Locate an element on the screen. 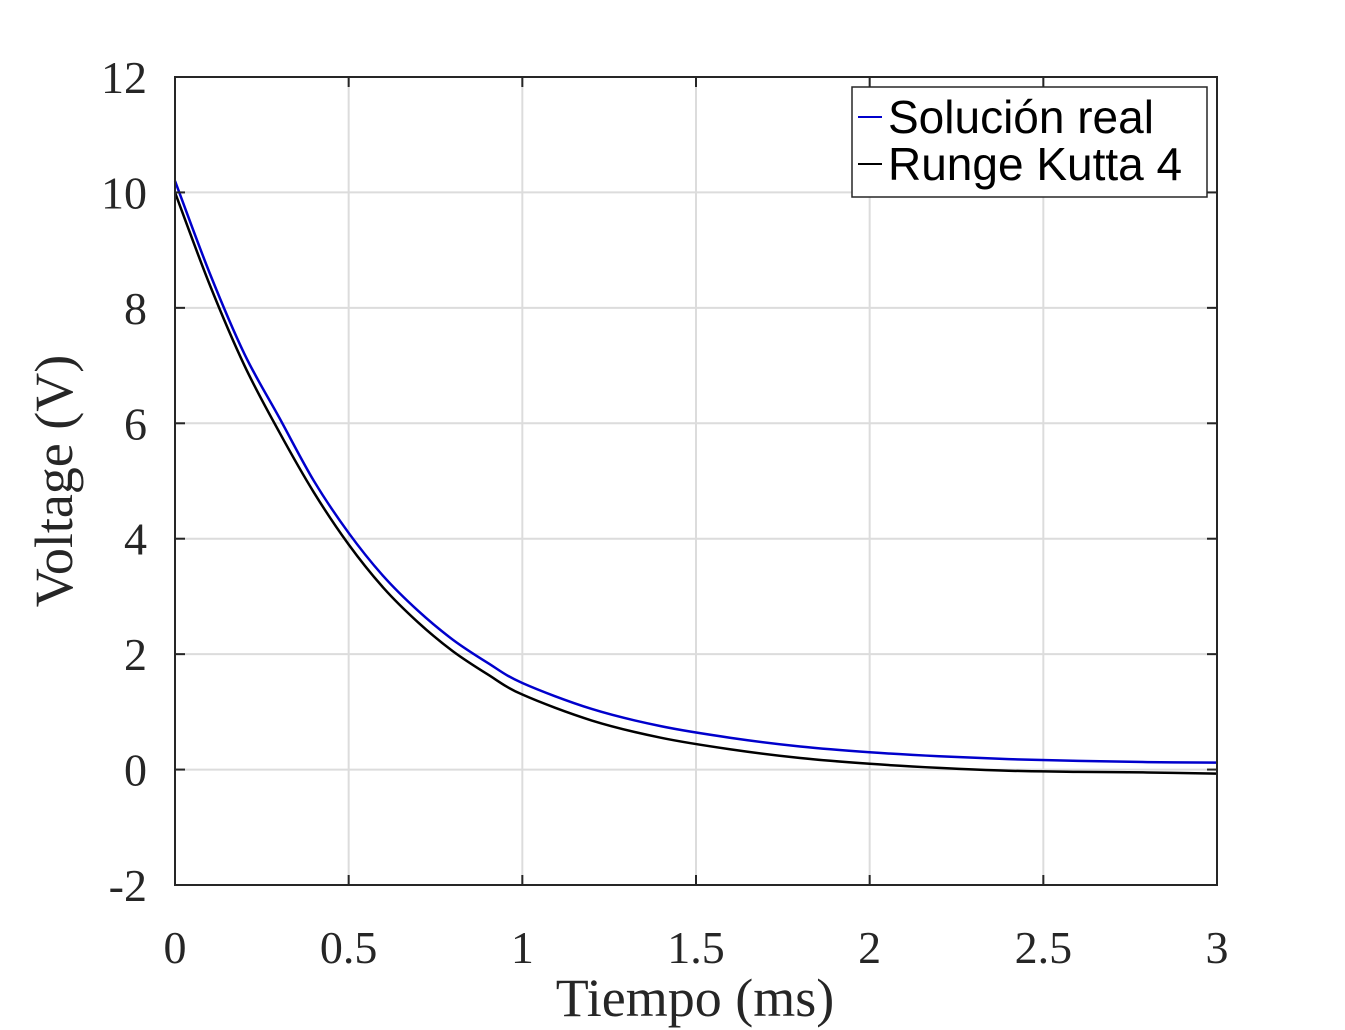 The image size is (1345, 1030). y-tick-label-5: 8 is located at coordinates (135, 308).